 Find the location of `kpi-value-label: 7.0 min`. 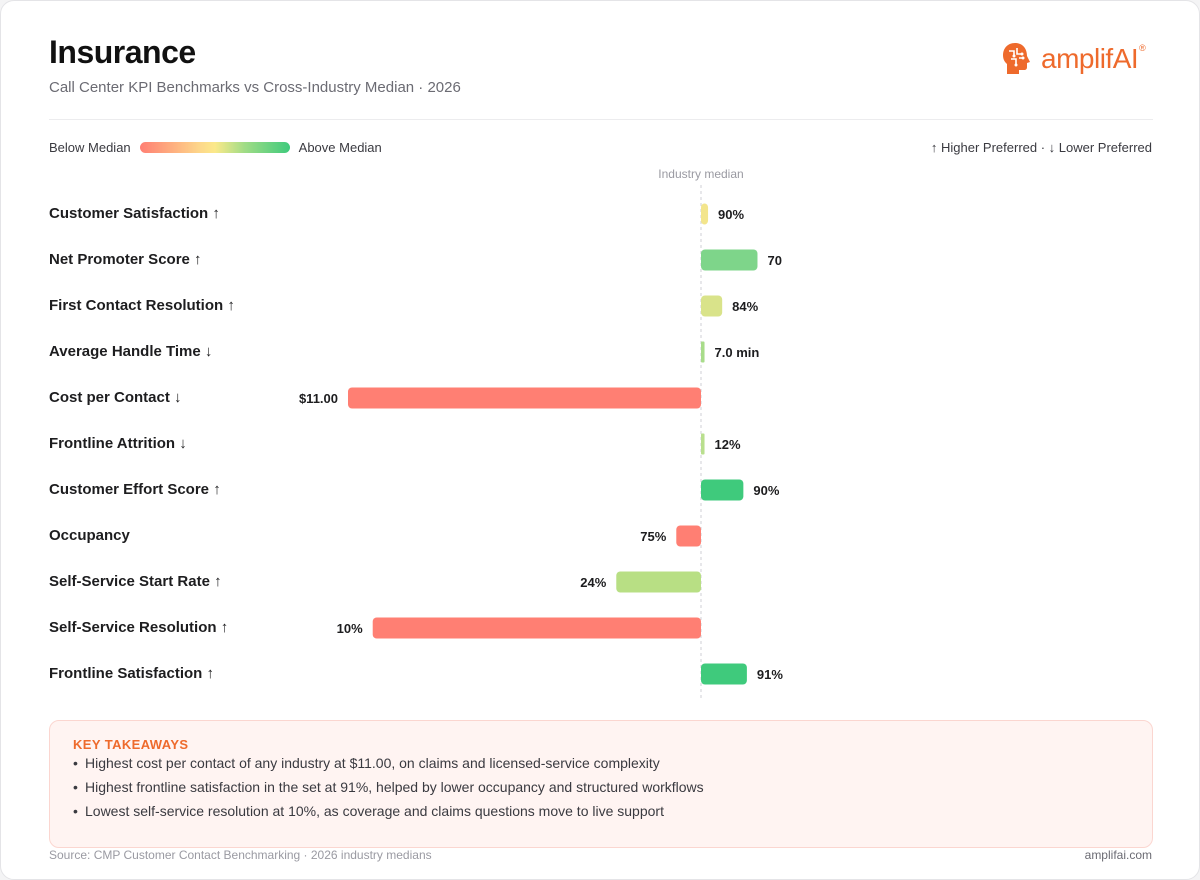

kpi-value-label: 7.0 min is located at coordinates (737, 352).